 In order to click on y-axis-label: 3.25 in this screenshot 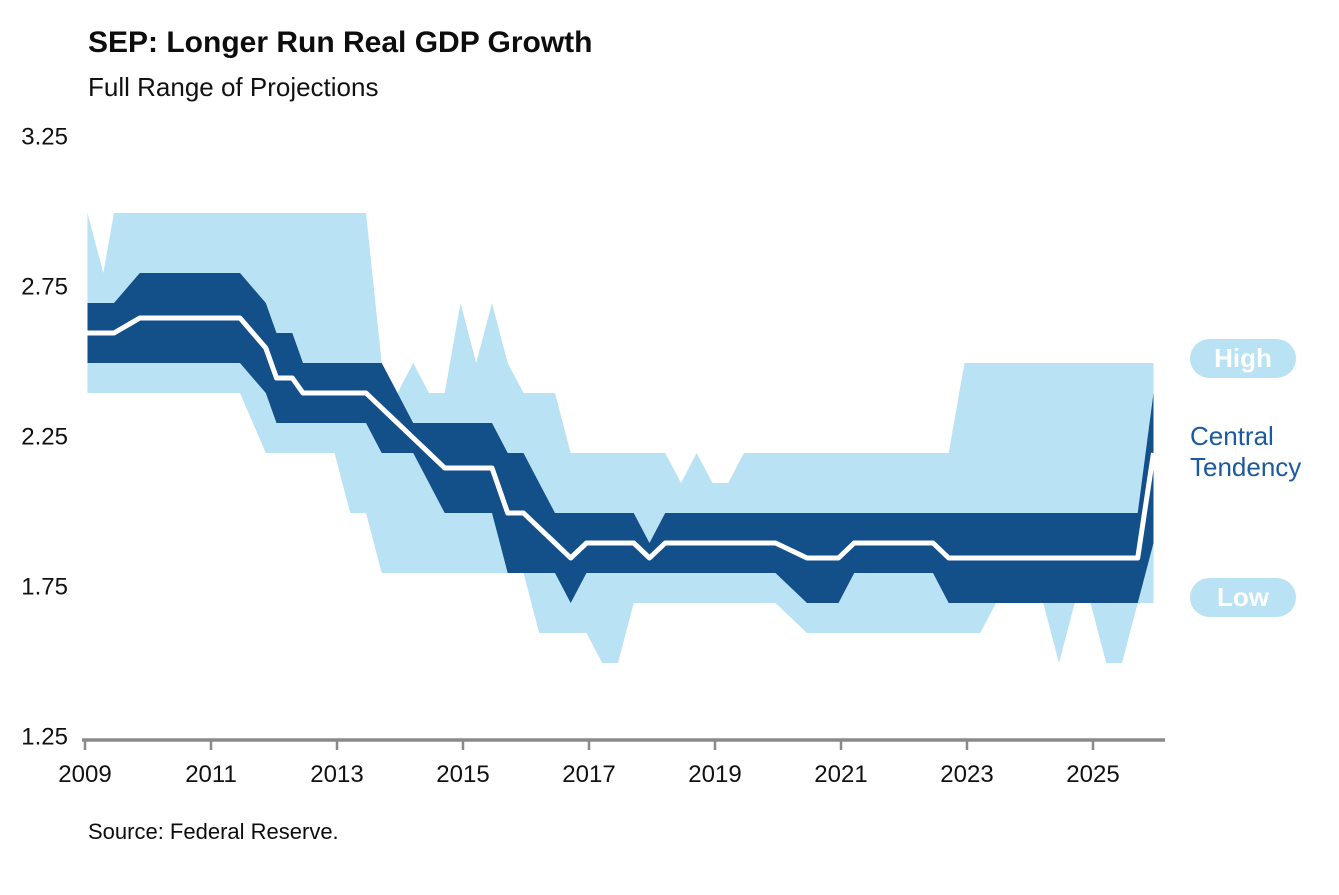, I will do `click(44, 137)`.